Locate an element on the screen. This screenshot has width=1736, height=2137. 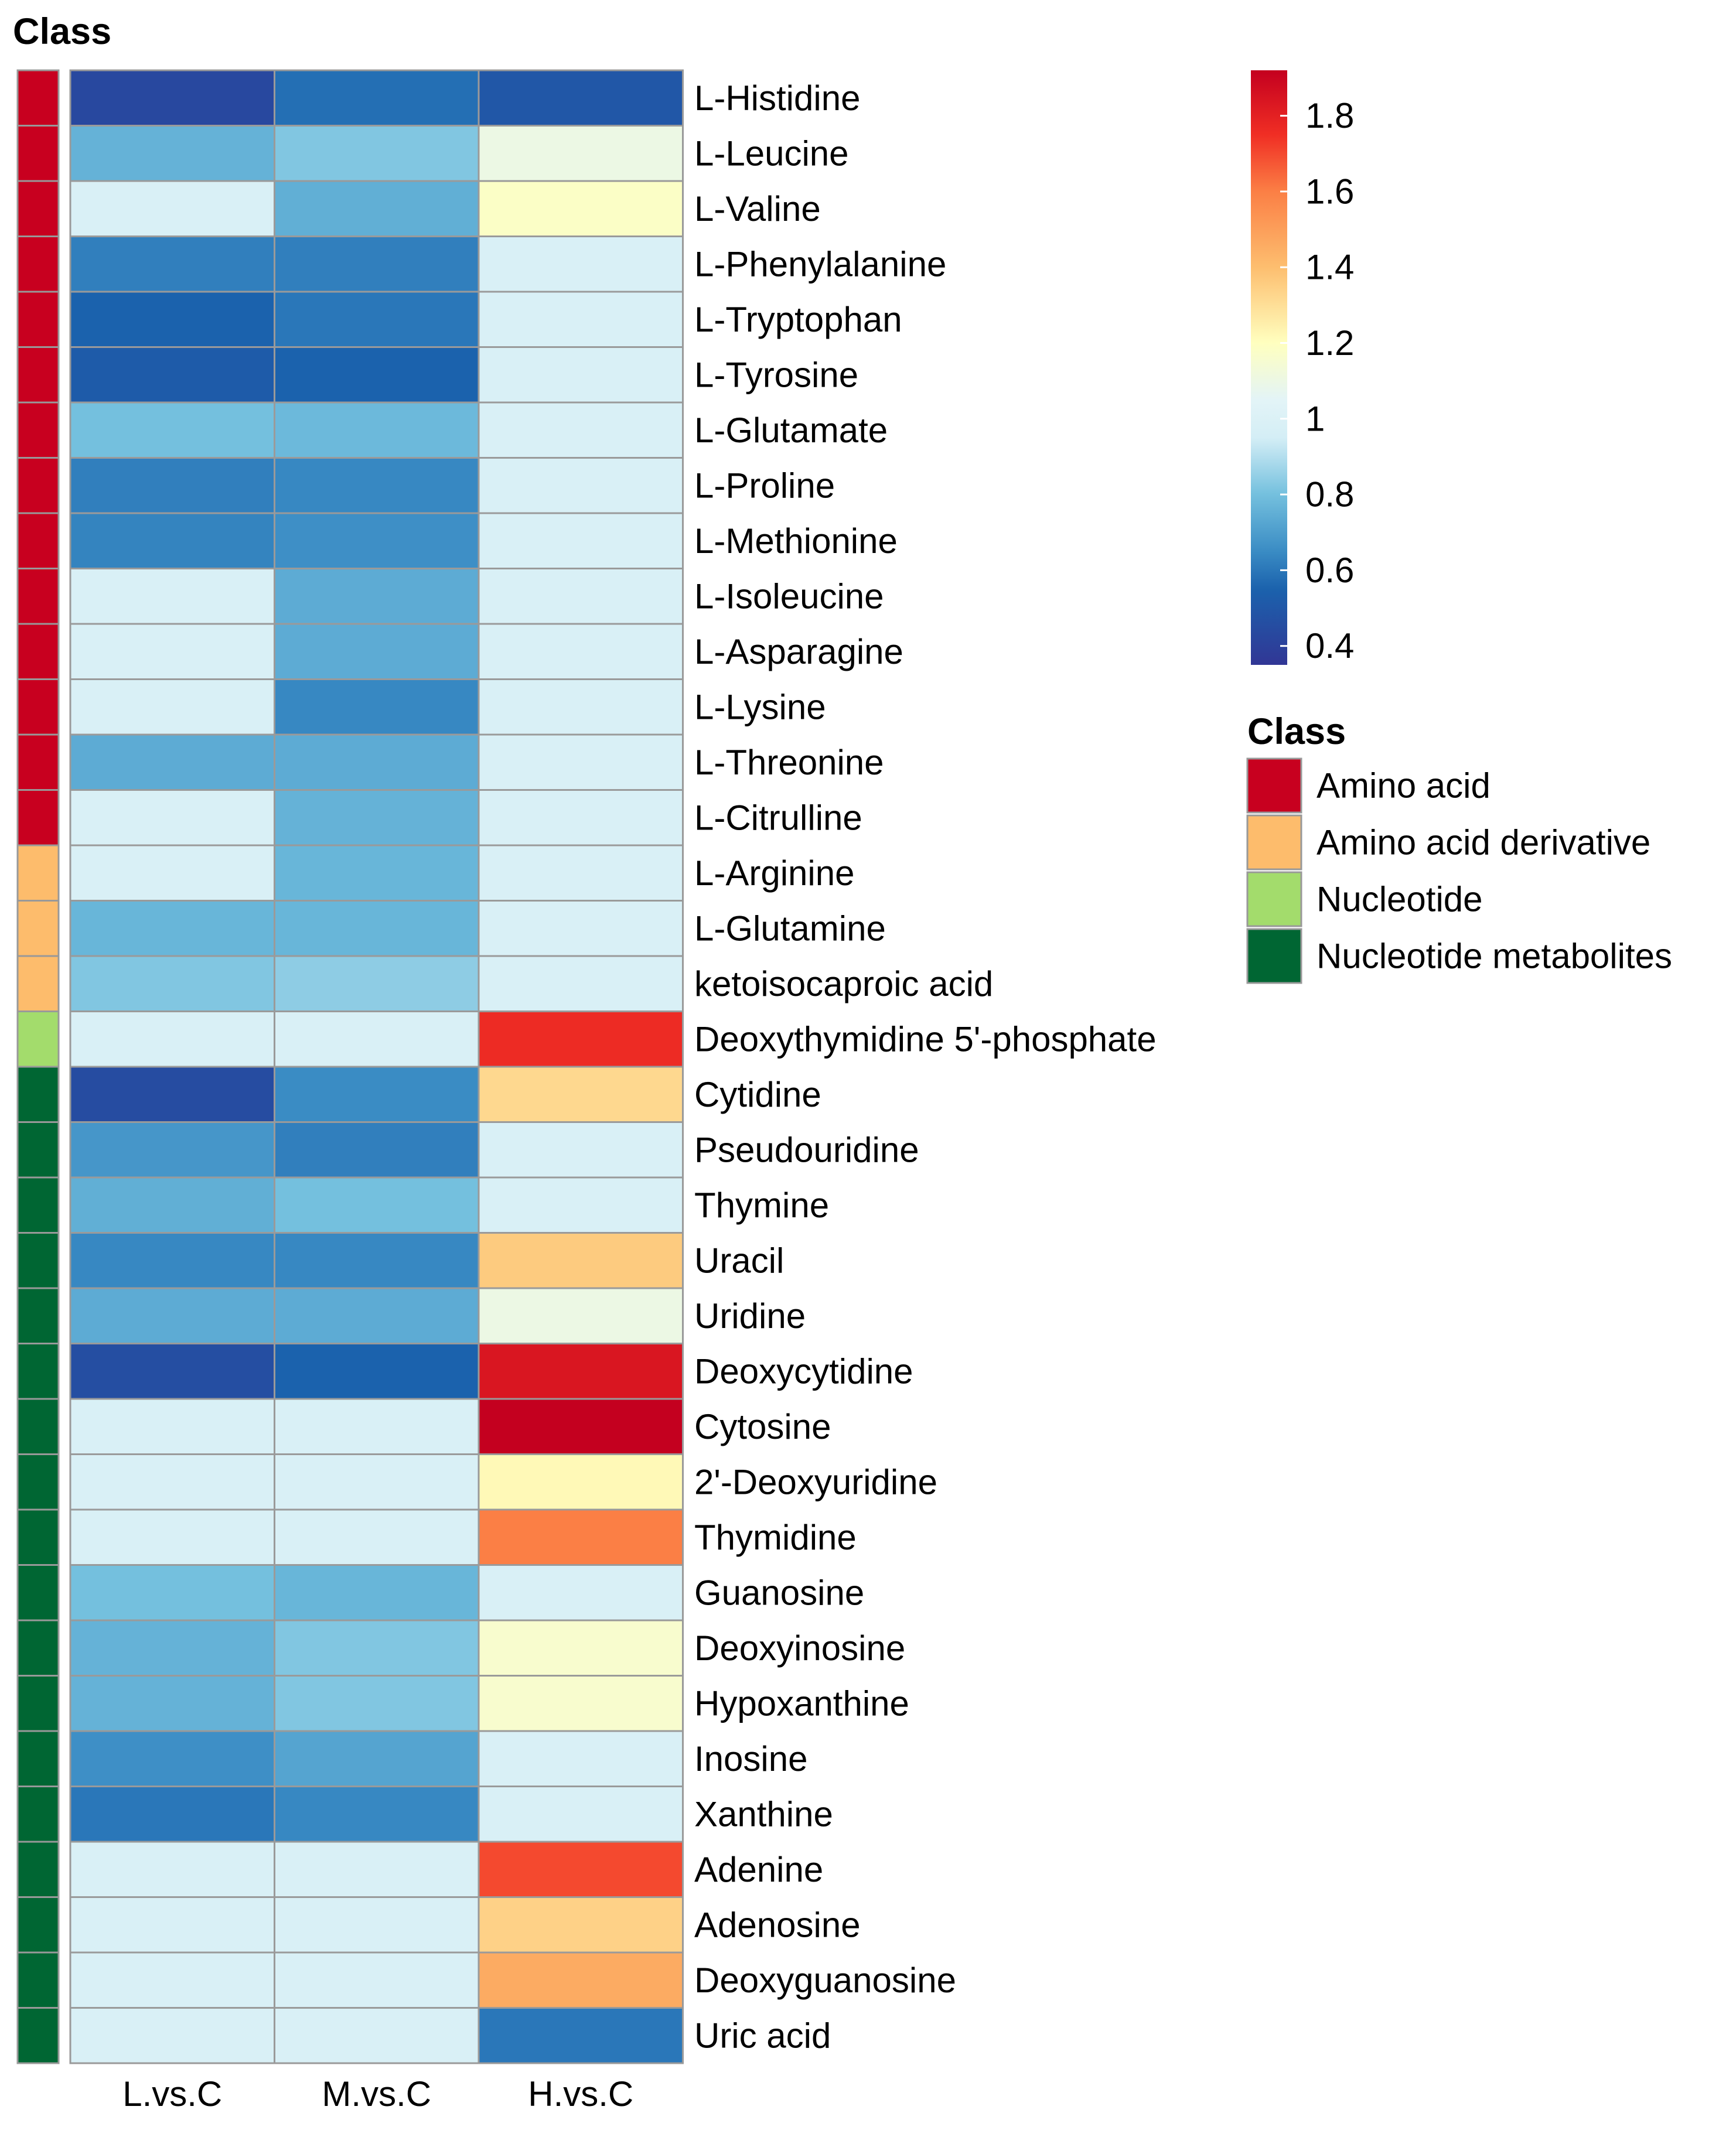
row-label: L-Citrulline is located at coordinates (778, 817).